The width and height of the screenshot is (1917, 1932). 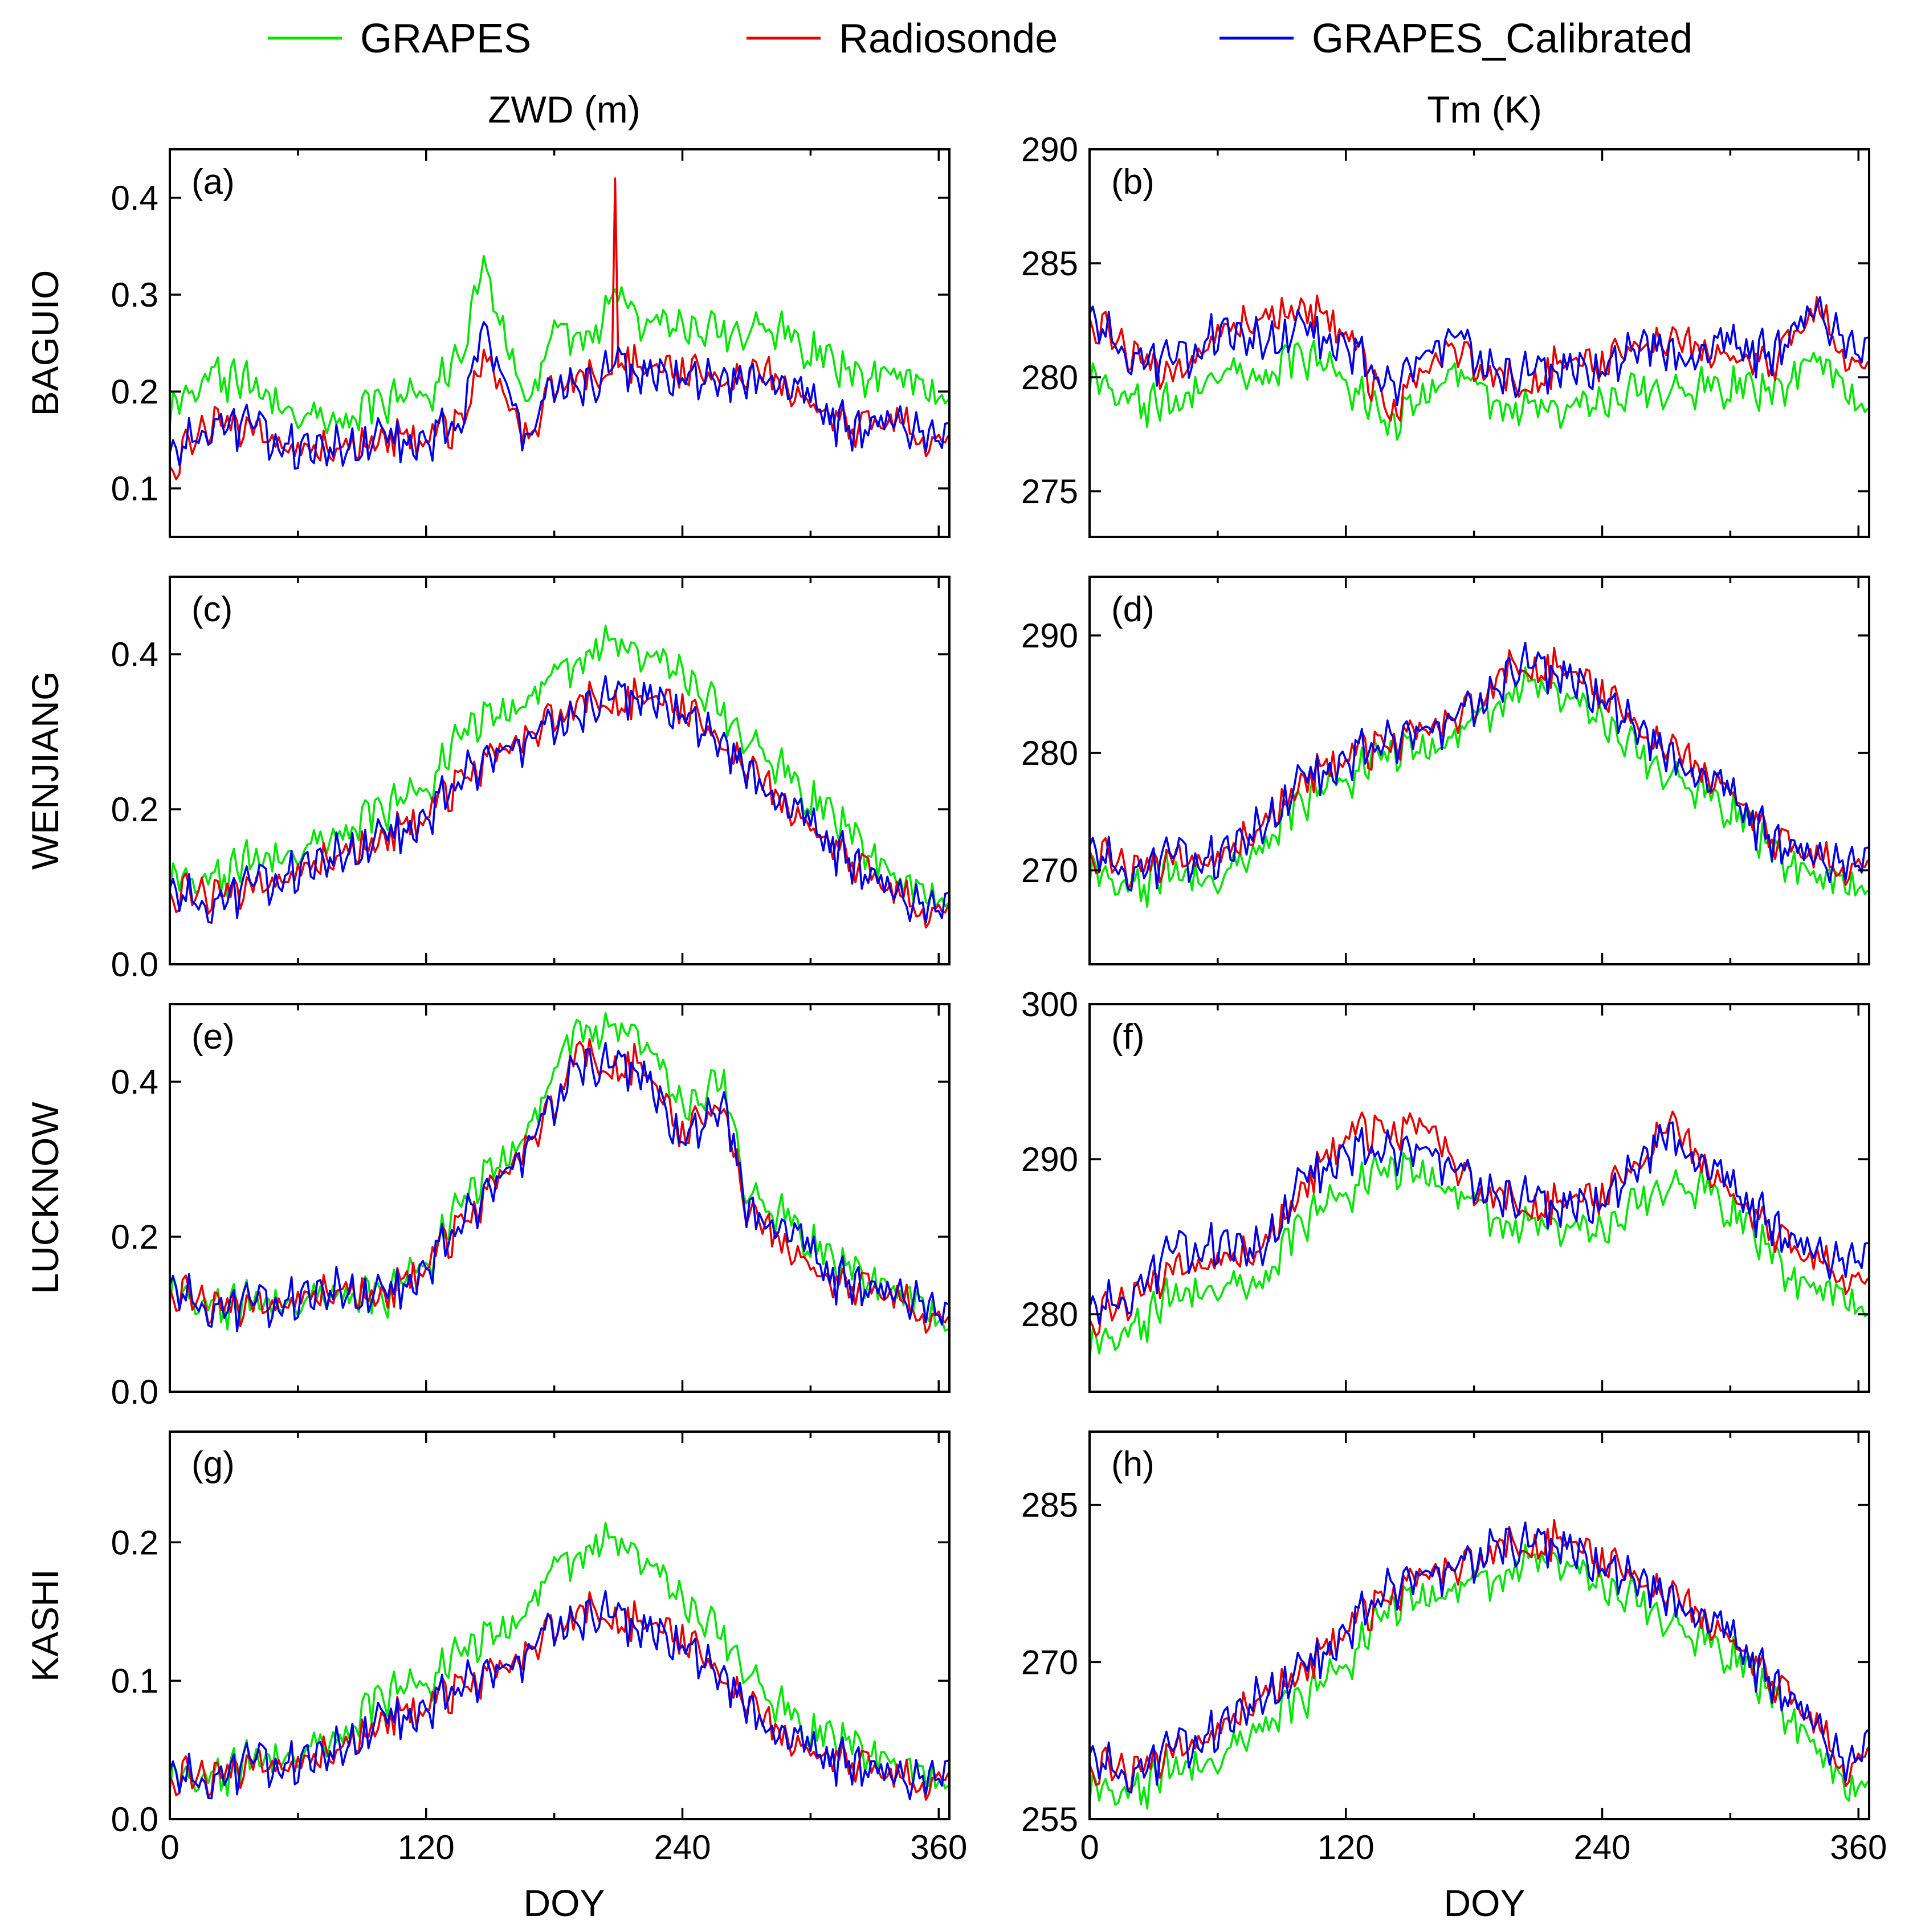 I want to click on panel-e: 0.0 0.2 0.4 (e), so click(x=531, y=1207).